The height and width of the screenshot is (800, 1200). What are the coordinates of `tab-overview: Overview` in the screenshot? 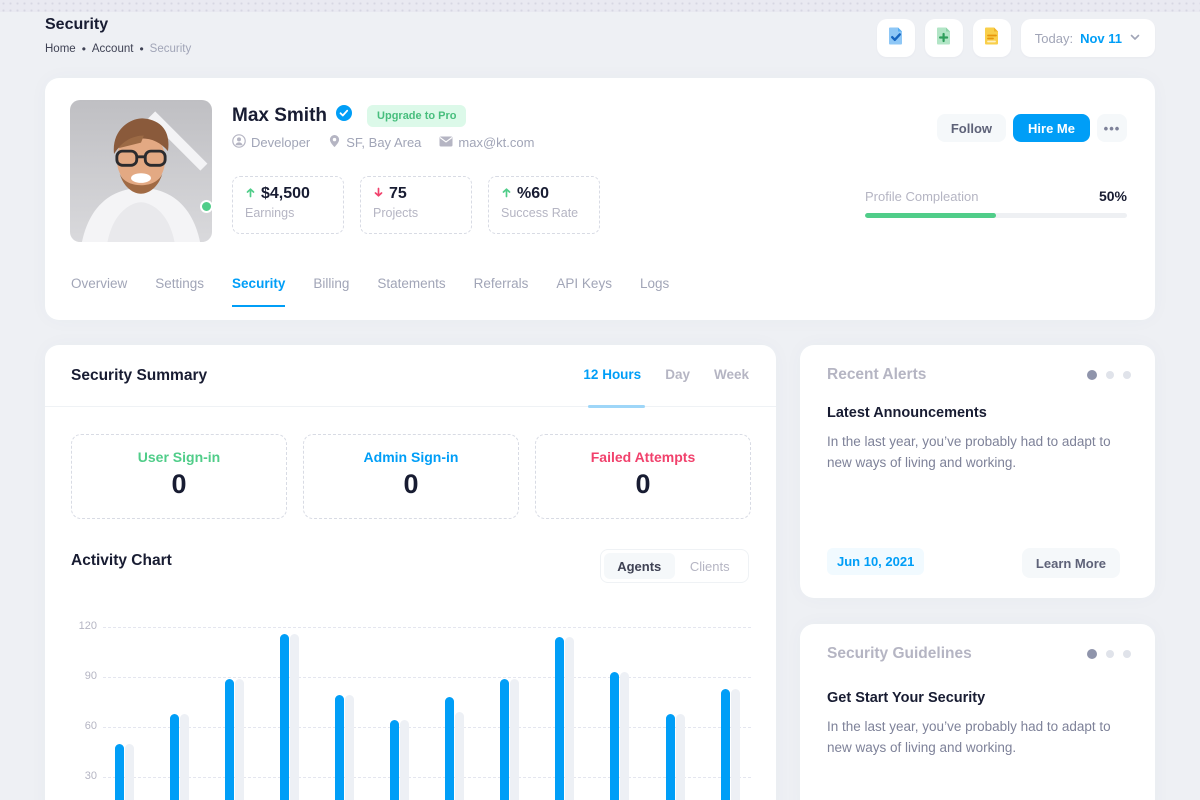 It's located at (99, 283).